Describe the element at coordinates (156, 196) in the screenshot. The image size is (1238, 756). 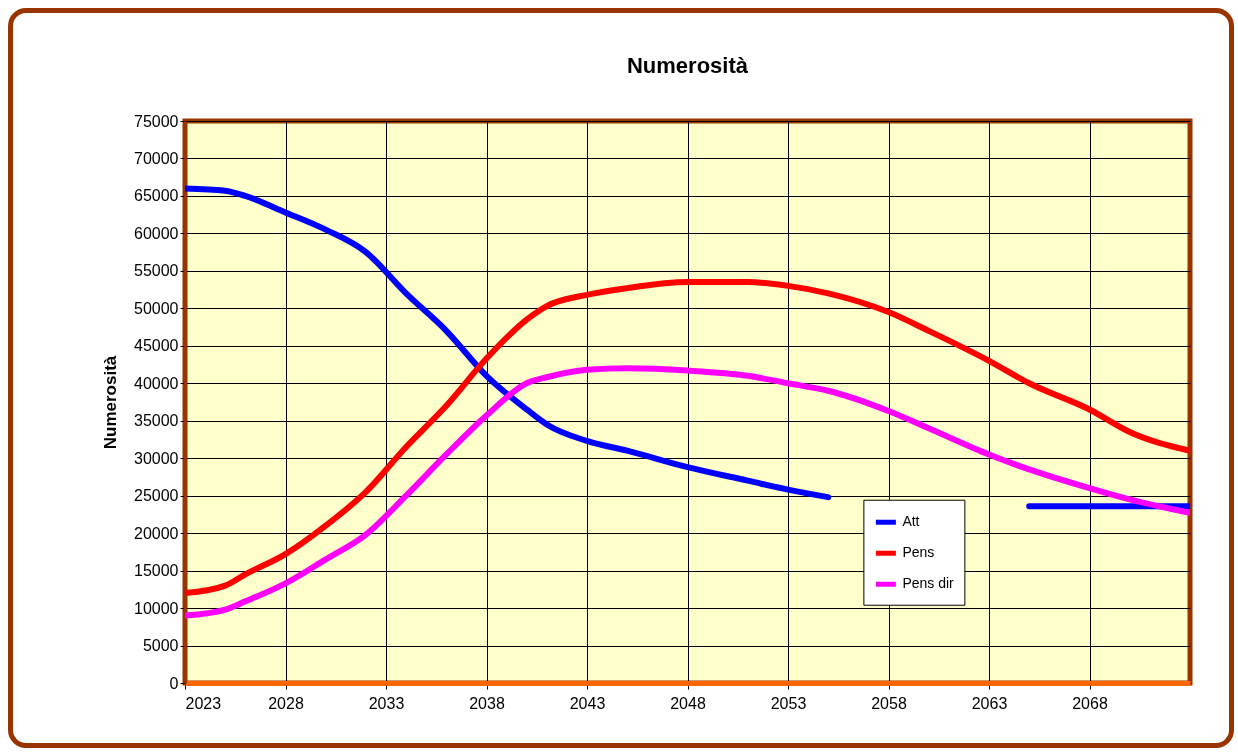
I see `y-tick-label: 65000` at that location.